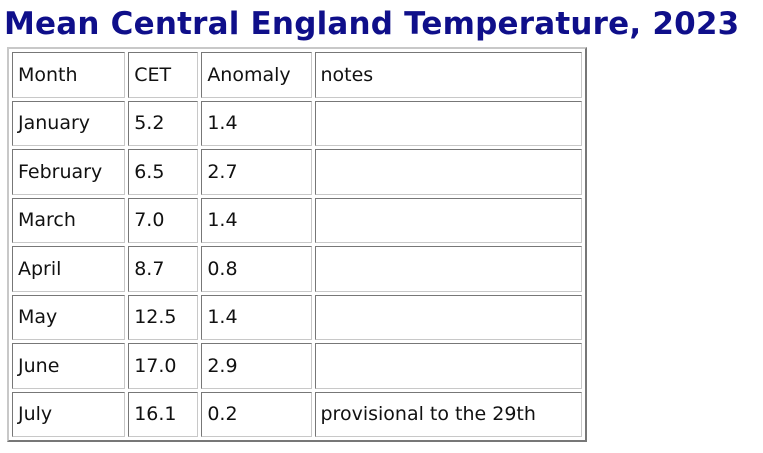 The height and width of the screenshot is (453, 763). I want to click on table-cell: July, so click(69, 414).